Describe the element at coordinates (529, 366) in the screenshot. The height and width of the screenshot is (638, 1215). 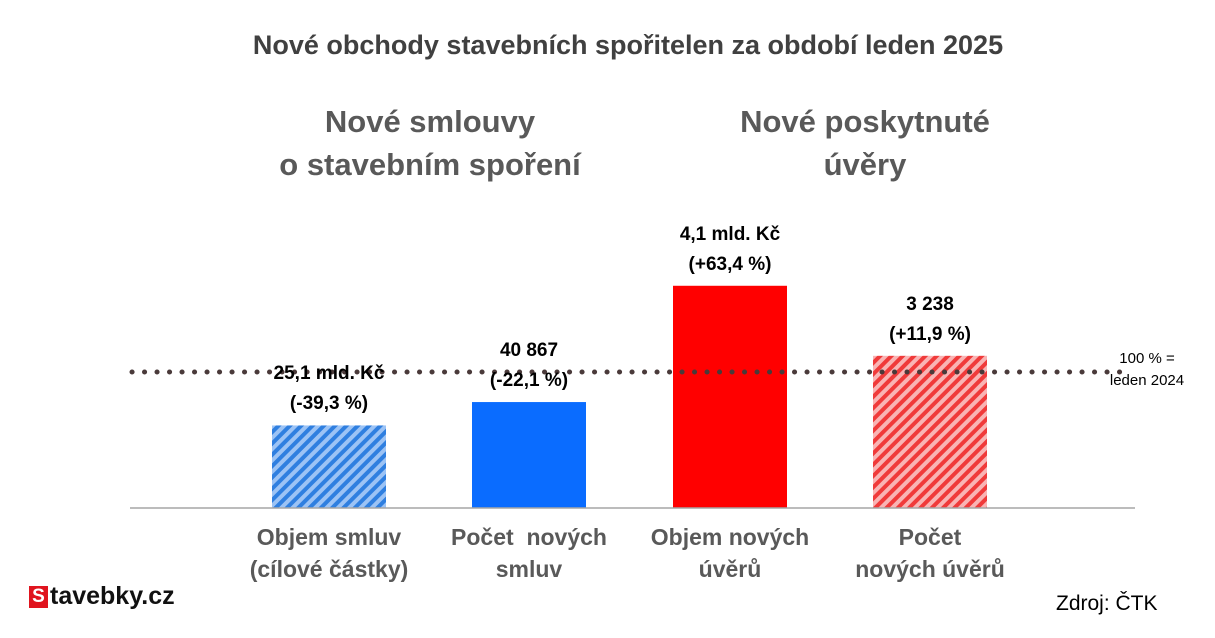
I see `bar-label-pocet-smluv: 40 867 (-22,1 %)` at that location.